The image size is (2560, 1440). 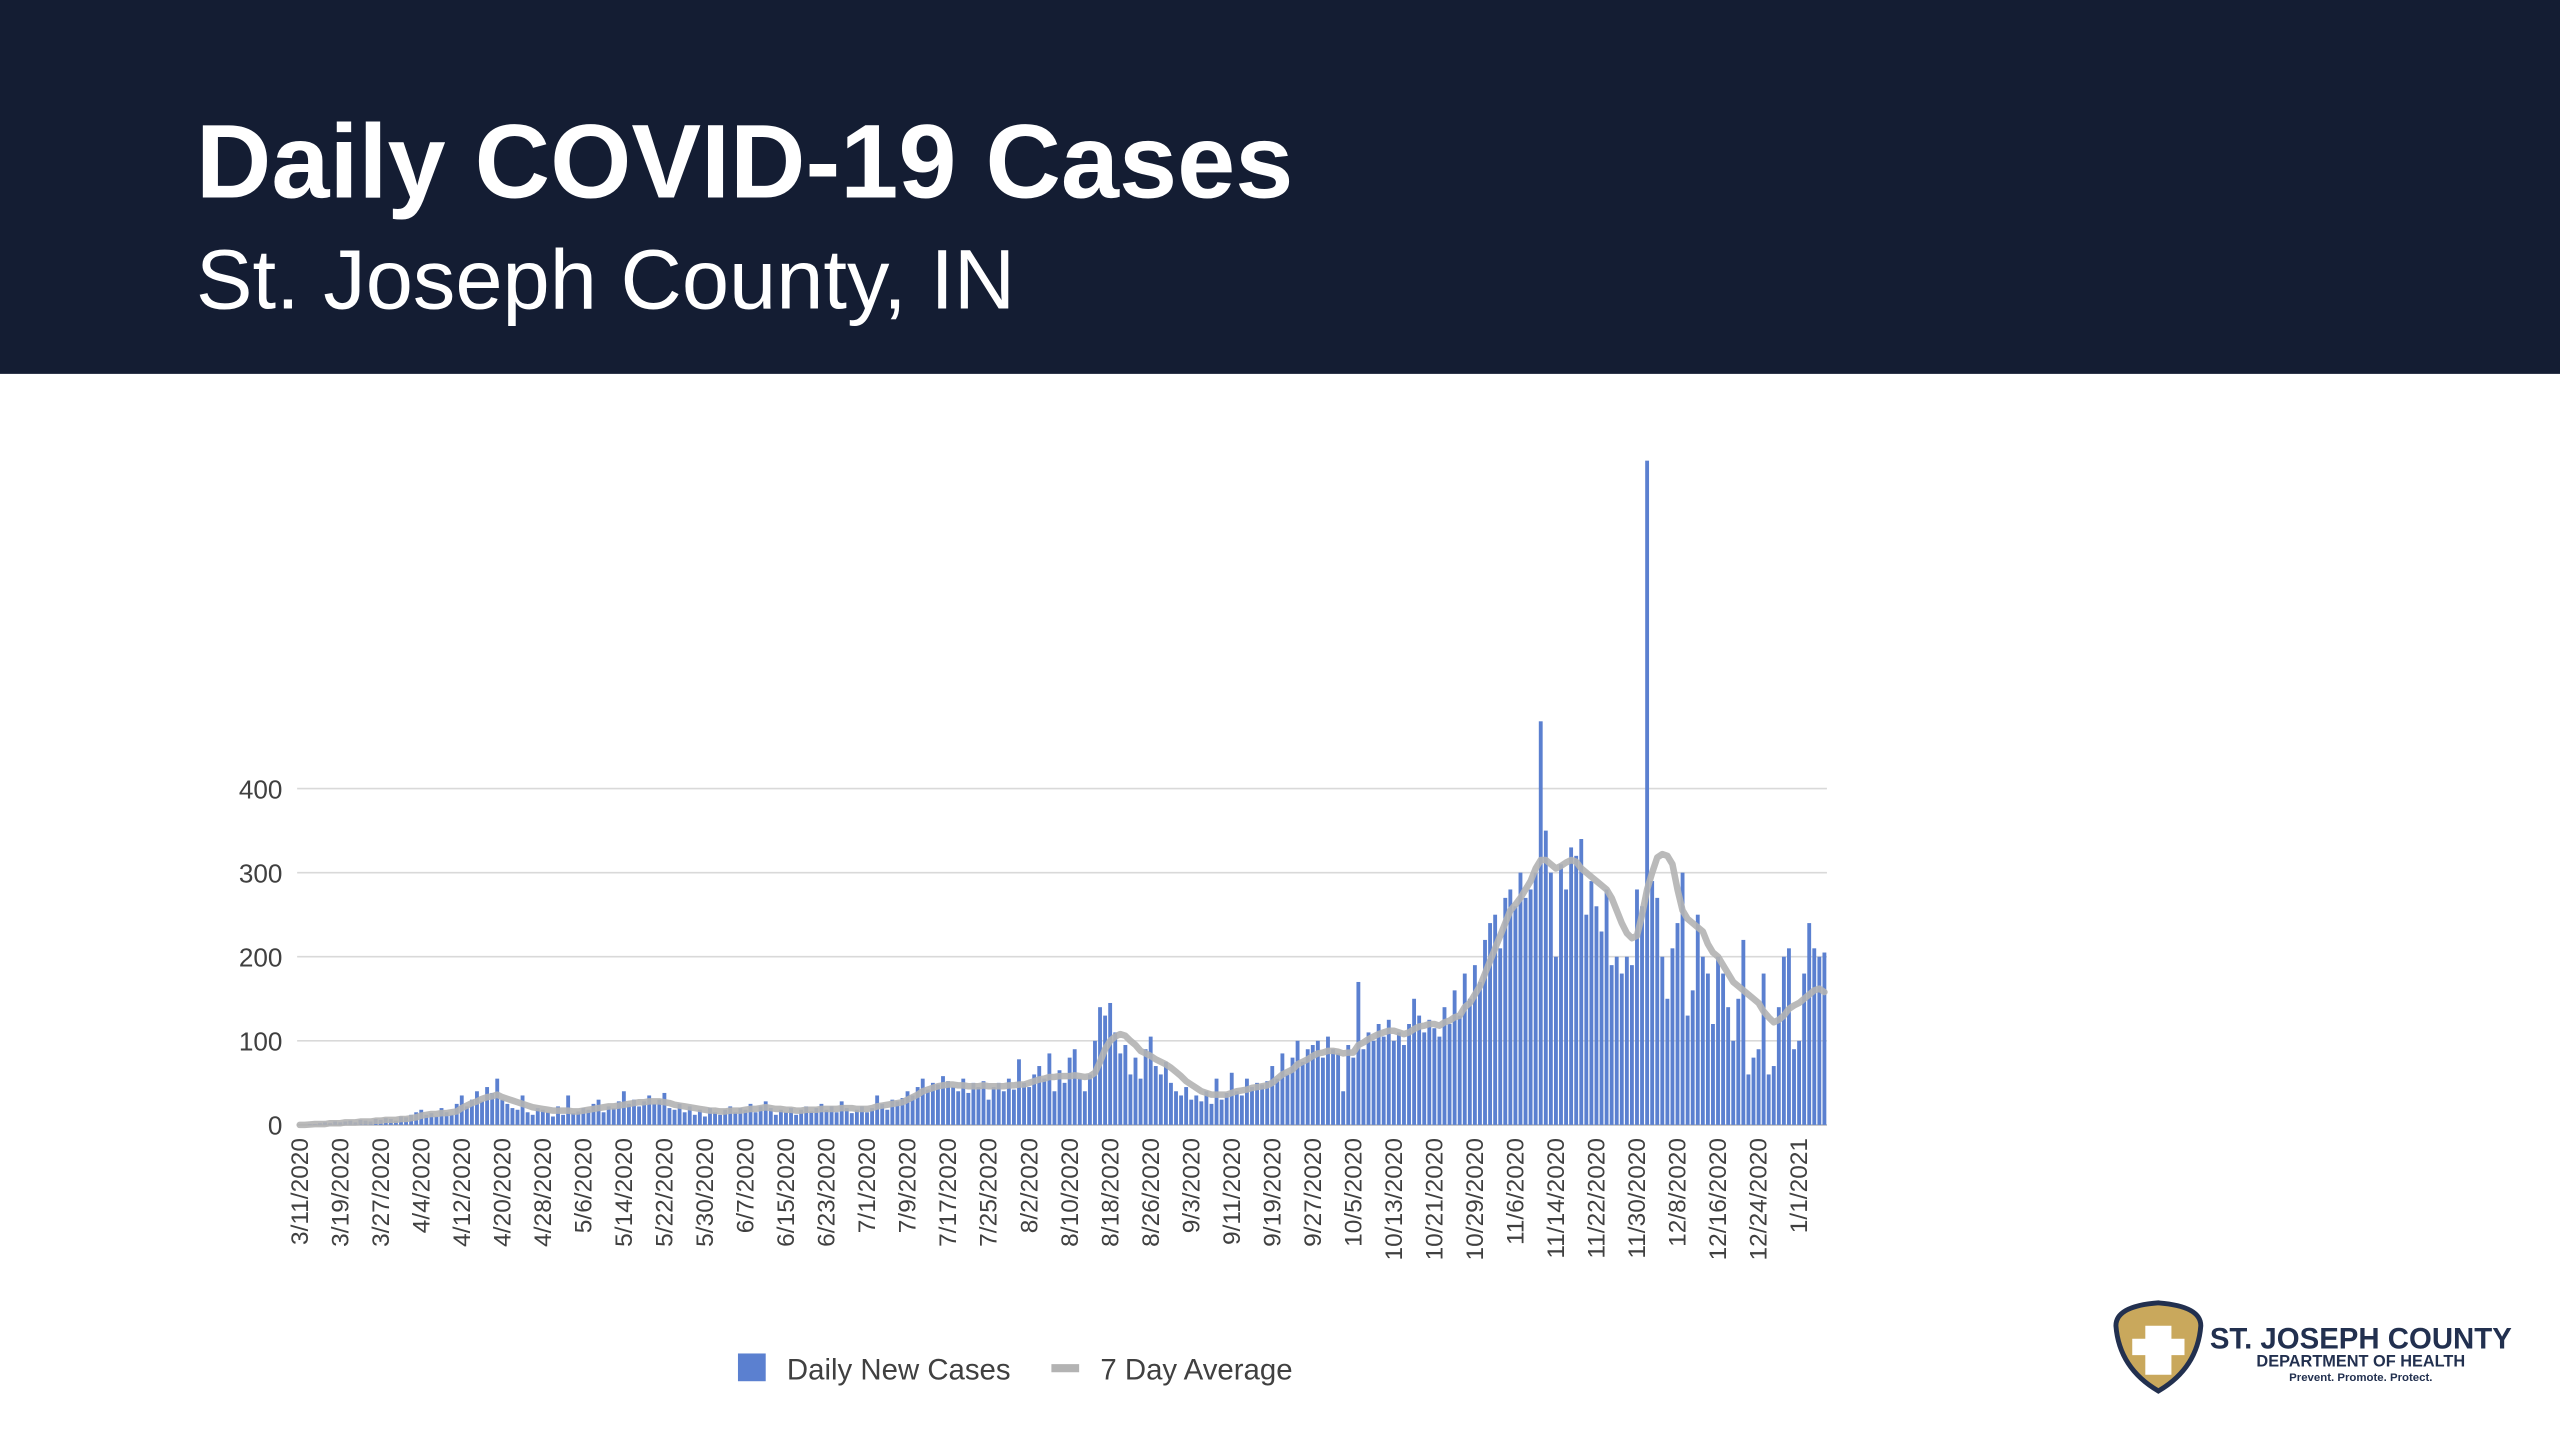 What do you see at coordinates (605, 279) in the screenshot?
I see `slide-subtitle: St. Joseph County, IN` at bounding box center [605, 279].